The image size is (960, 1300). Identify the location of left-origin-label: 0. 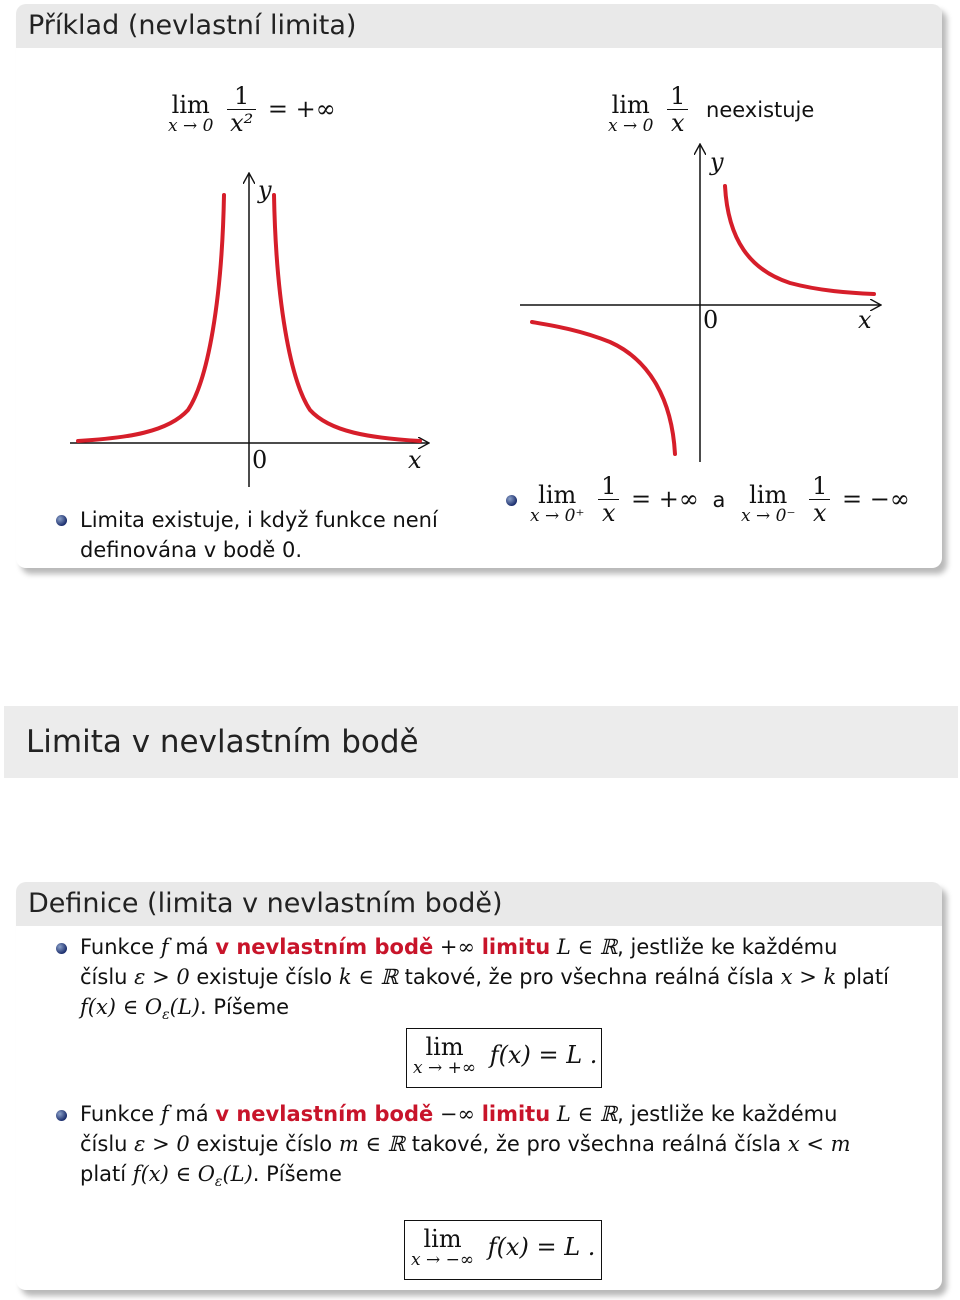
(260, 460).